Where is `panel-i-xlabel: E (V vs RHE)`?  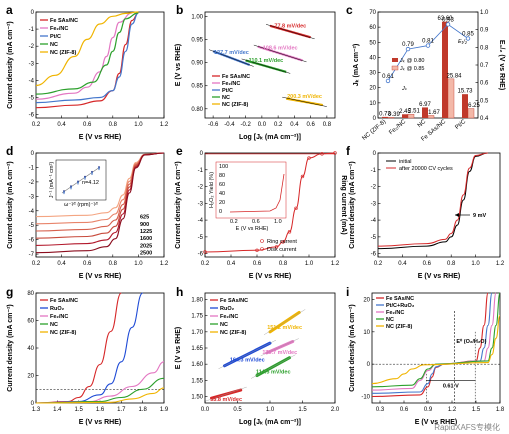 panel-i-xlabel: E (V vs RHE) is located at coordinates (436, 422).